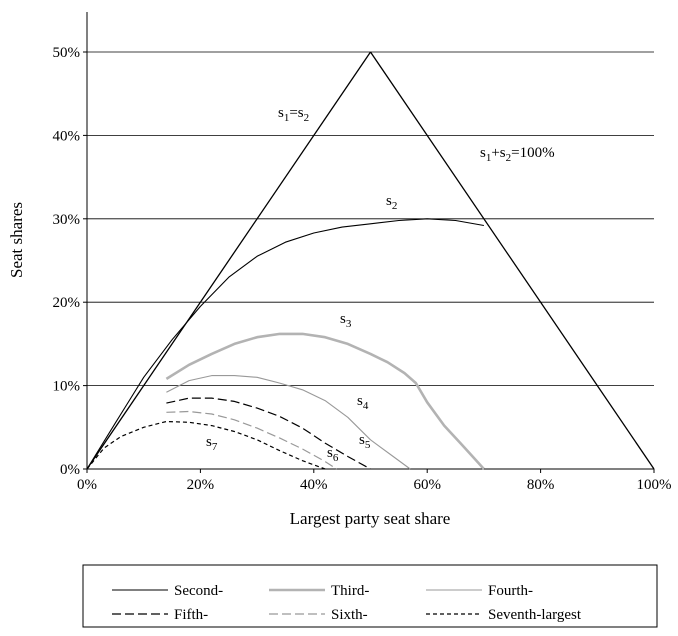  I want to click on legend-box, so click(370, 596).